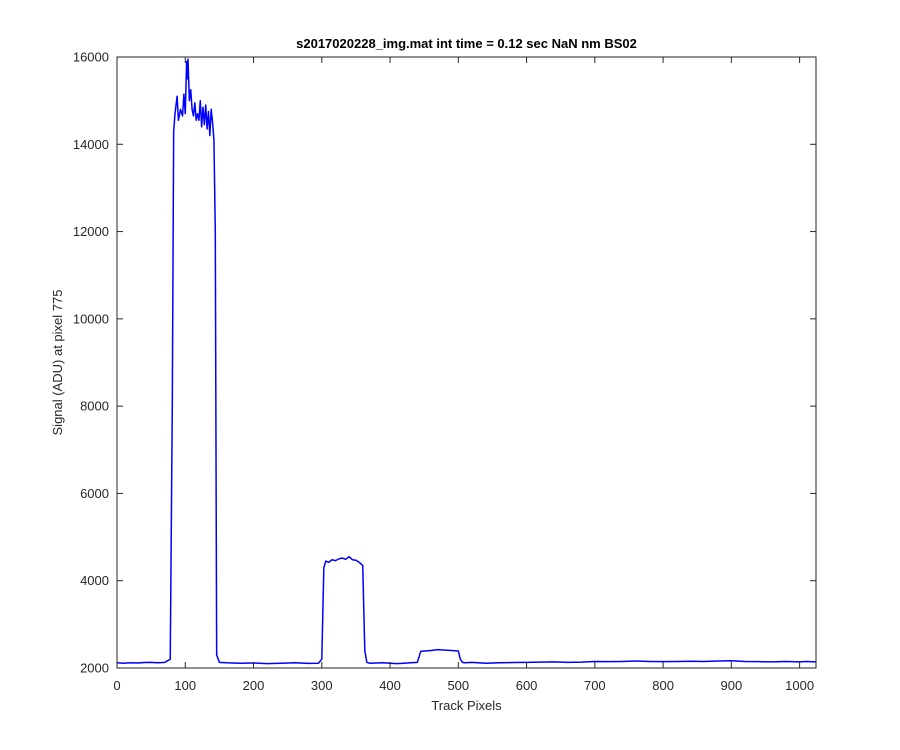  Describe the element at coordinates (322, 685) in the screenshot. I see `x-tick-label: 300` at that location.